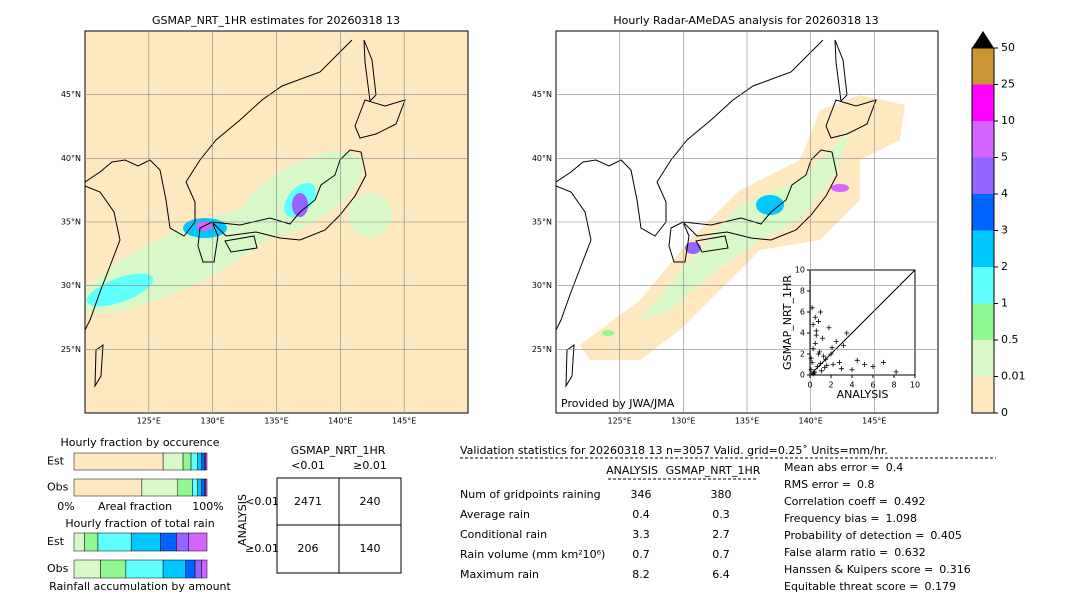 Image resolution: width=1080 pixels, height=612 pixels. I want to click on score-label: RMS error =, so click(817, 484).